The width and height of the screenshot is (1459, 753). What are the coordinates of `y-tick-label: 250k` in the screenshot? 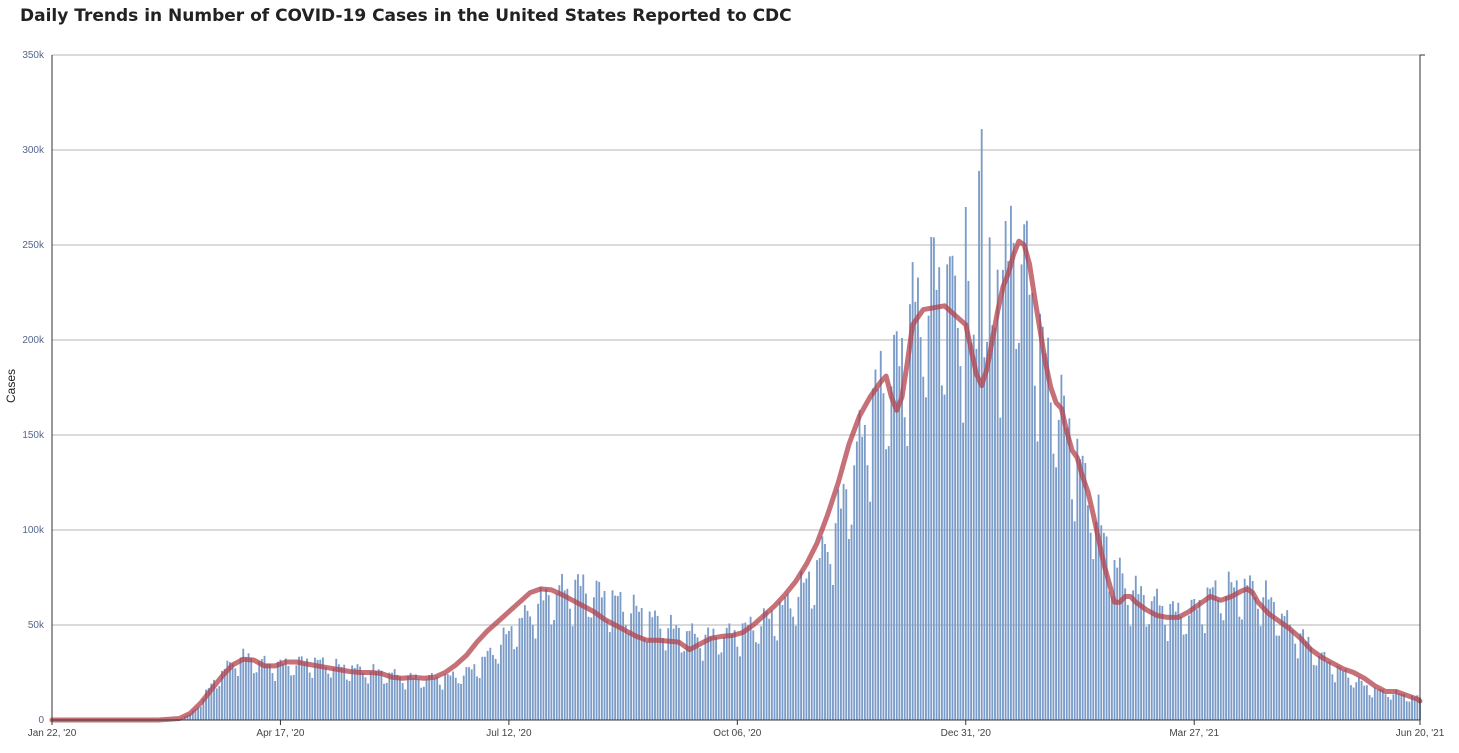 It's located at (33, 245).